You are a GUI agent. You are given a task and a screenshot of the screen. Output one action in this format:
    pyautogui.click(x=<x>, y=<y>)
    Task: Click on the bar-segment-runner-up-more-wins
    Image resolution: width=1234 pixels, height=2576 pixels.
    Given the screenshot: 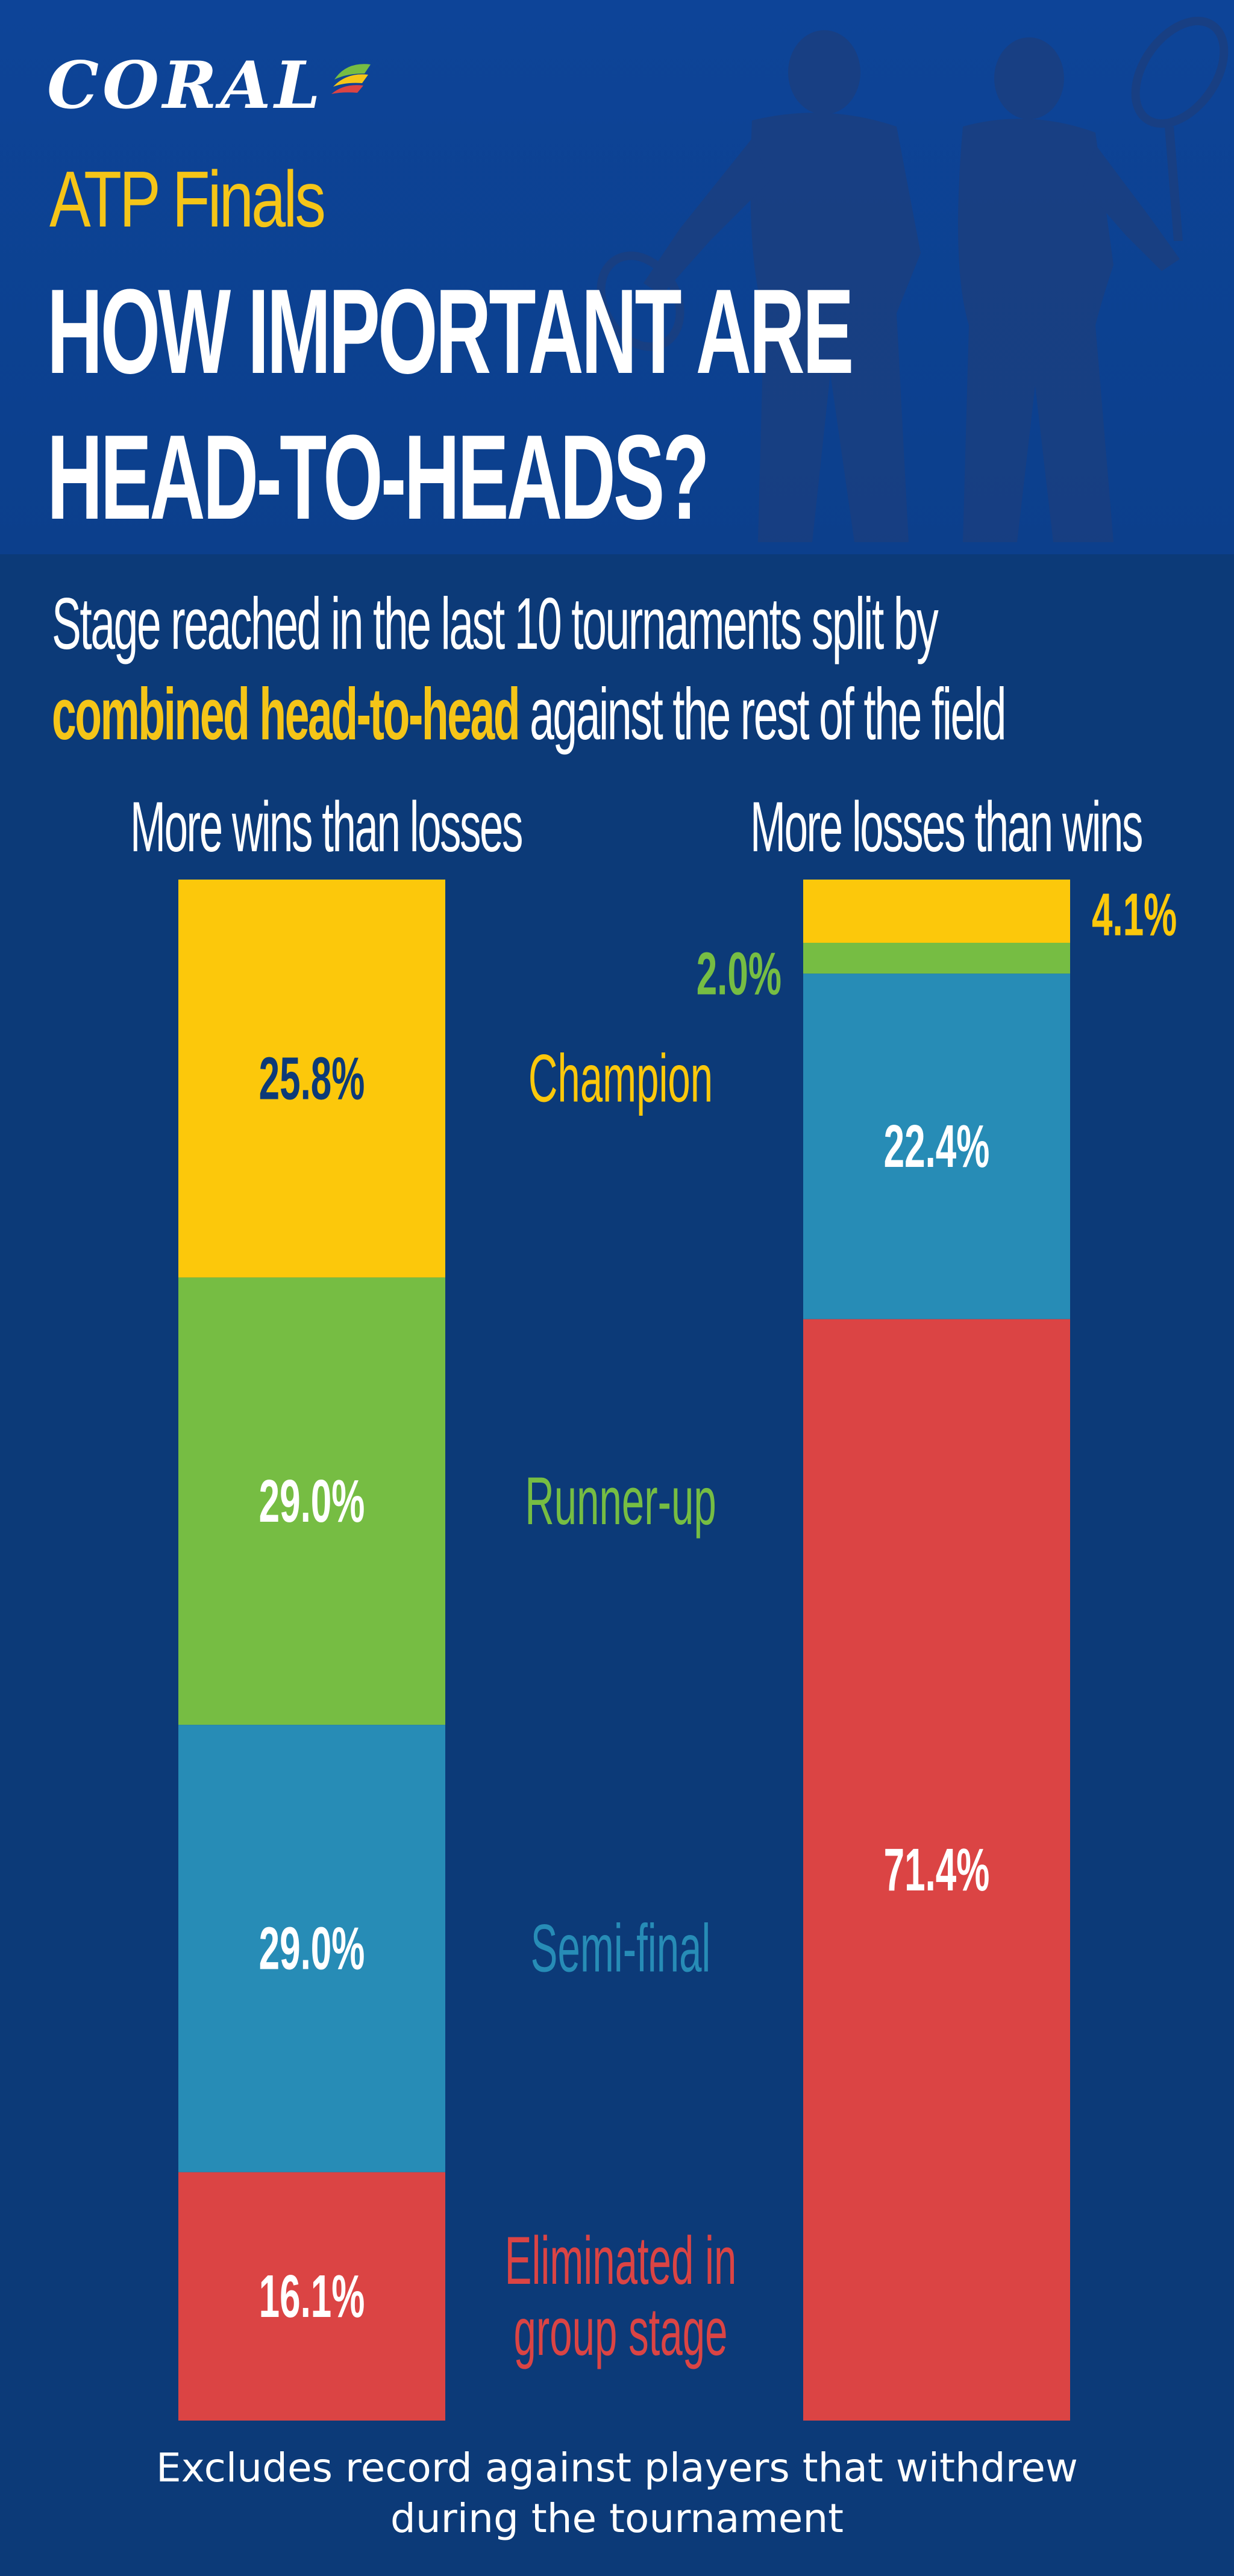 What is the action you would take?
    pyautogui.click(x=311, y=1501)
    